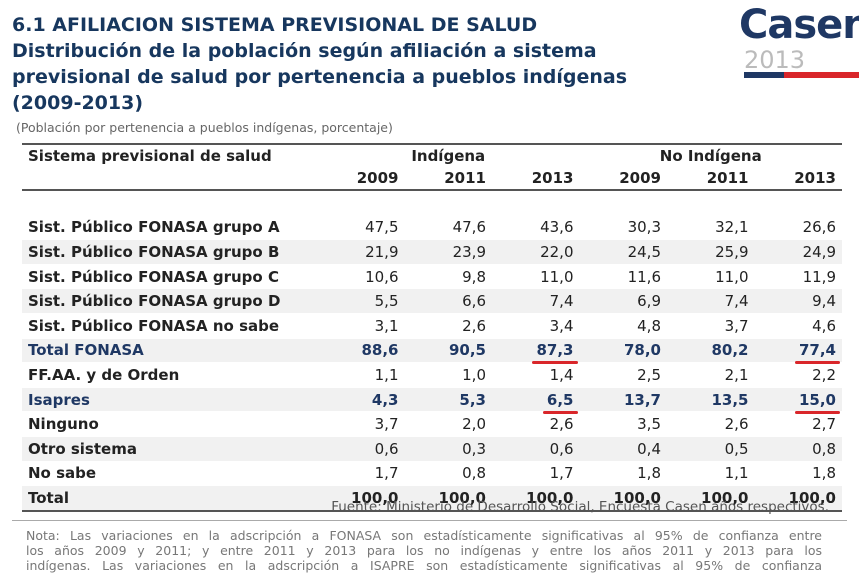 This screenshot has height=579, width=859. What do you see at coordinates (623, 277) in the screenshot?
I see `cell: 11,6` at bounding box center [623, 277].